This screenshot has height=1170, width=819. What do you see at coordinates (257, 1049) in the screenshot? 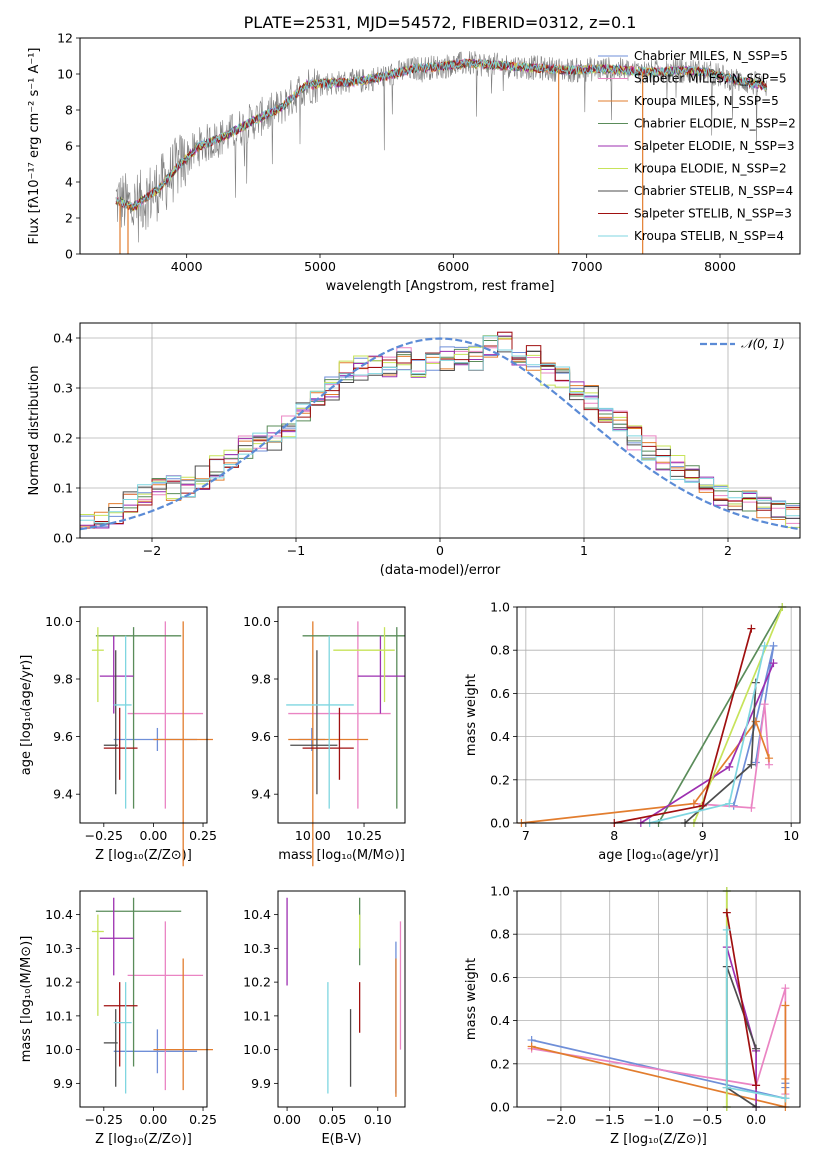
I see `y-tick-label: 10.0` at bounding box center [257, 1049].